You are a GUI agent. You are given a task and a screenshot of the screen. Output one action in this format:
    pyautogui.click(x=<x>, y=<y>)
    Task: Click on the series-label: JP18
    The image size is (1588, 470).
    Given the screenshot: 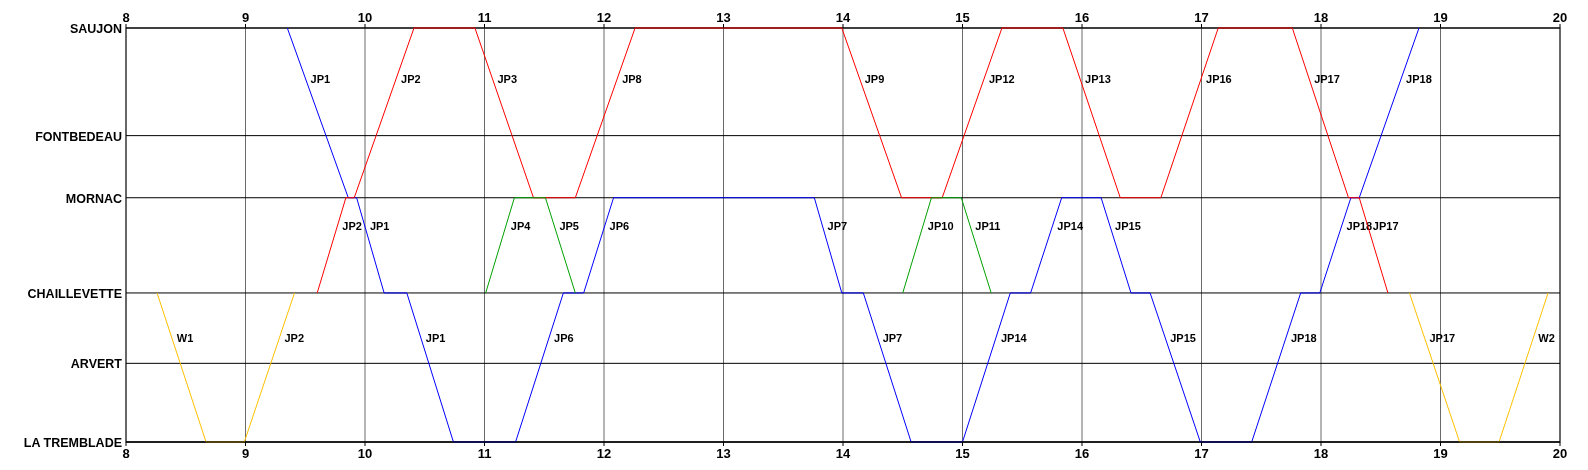 What is the action you would take?
    pyautogui.click(x=1419, y=78)
    